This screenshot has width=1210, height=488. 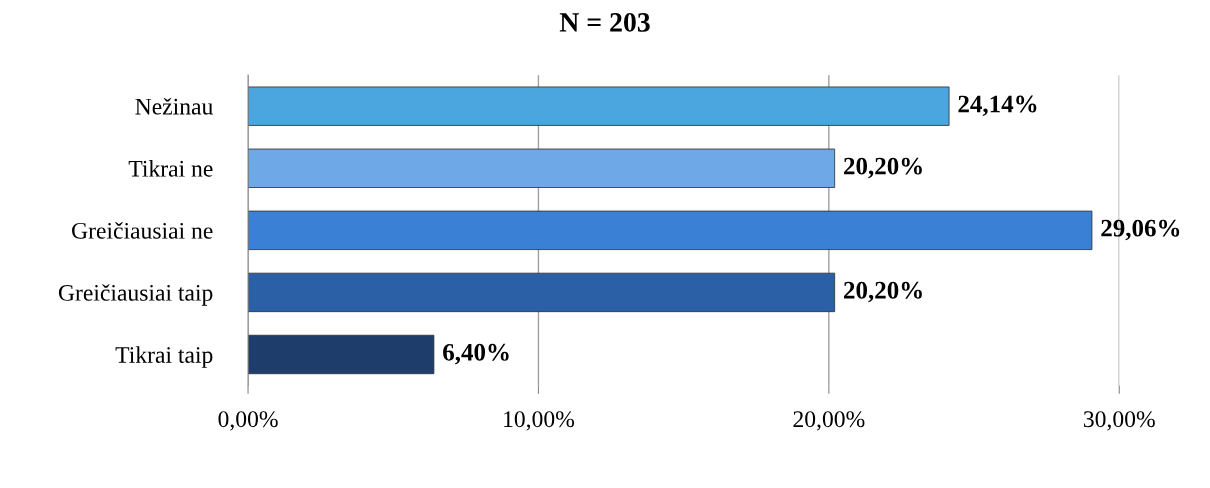 I want to click on data-label: 29,06%, so click(x=1140, y=230).